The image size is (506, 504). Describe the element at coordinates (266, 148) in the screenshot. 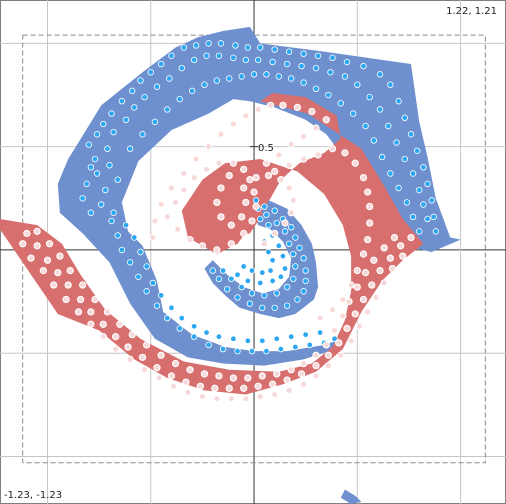

I see `y-tick-label: 0.5` at that location.